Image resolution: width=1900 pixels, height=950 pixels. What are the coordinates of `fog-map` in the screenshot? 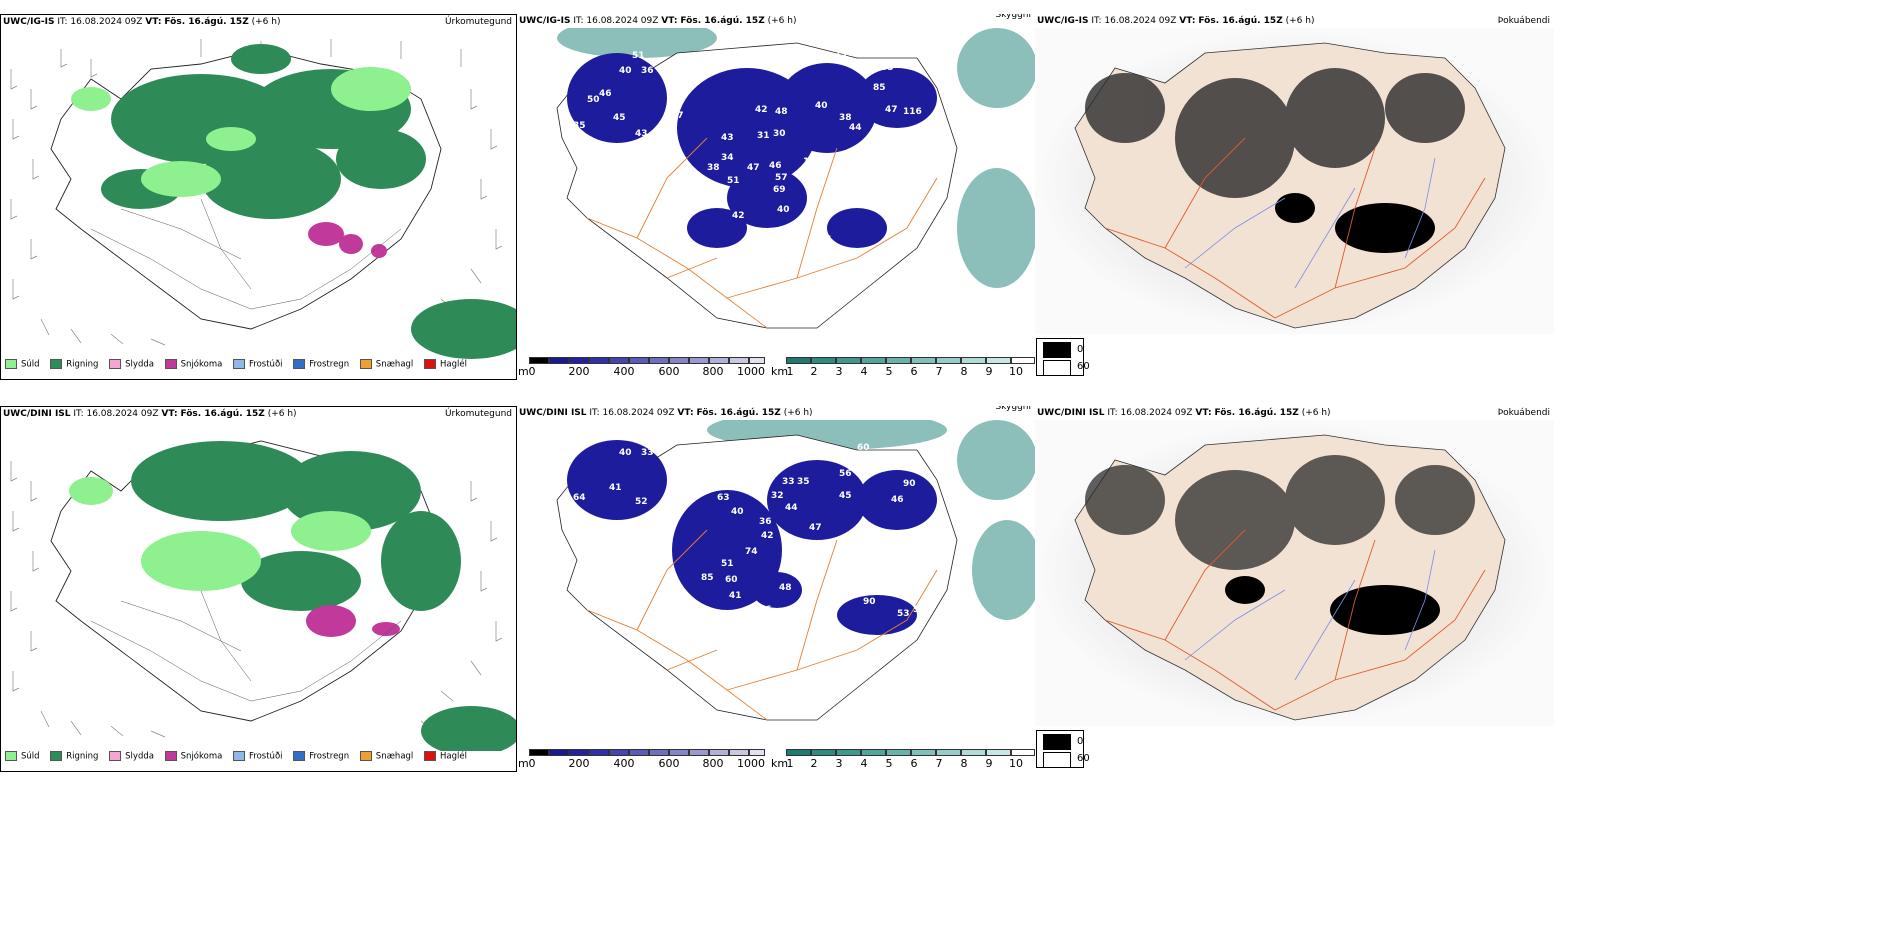 It's located at (1294, 181).